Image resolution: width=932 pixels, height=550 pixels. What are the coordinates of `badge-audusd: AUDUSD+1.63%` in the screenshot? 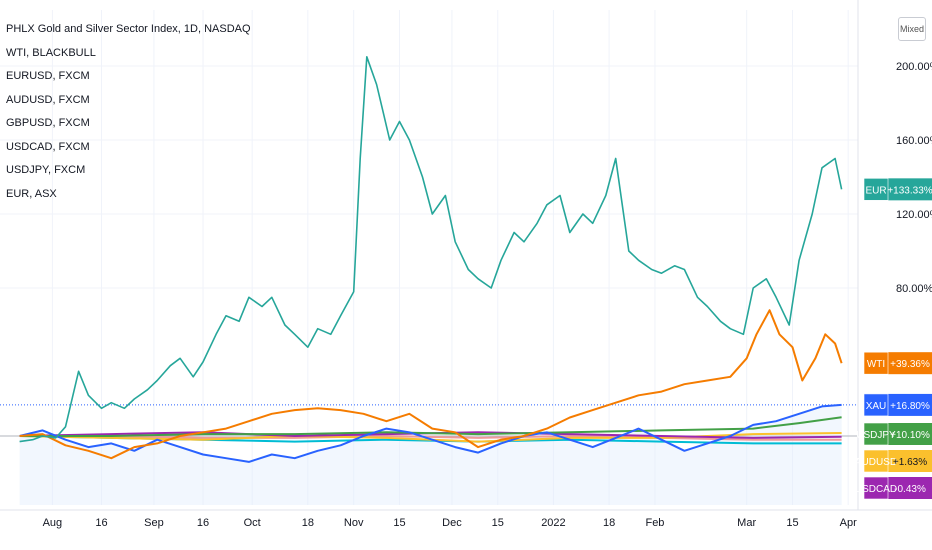 It's located at (893, 461).